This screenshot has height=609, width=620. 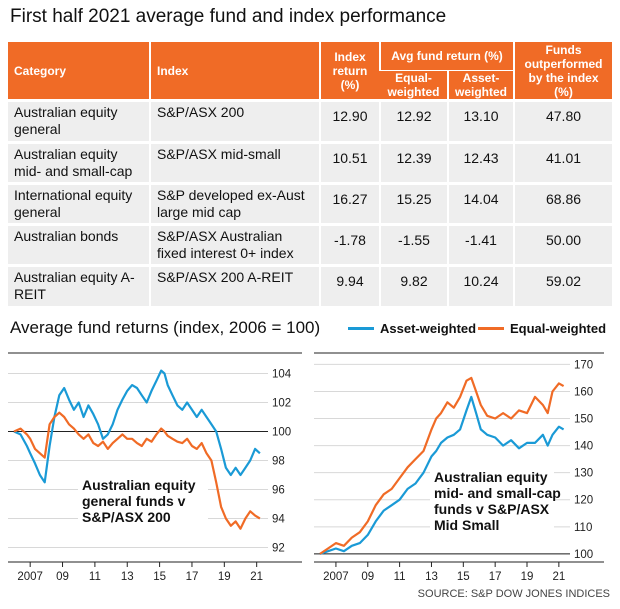 I want to click on chart-subtitle: Average fund returns (index, 2006 = 100), so click(x=165, y=327).